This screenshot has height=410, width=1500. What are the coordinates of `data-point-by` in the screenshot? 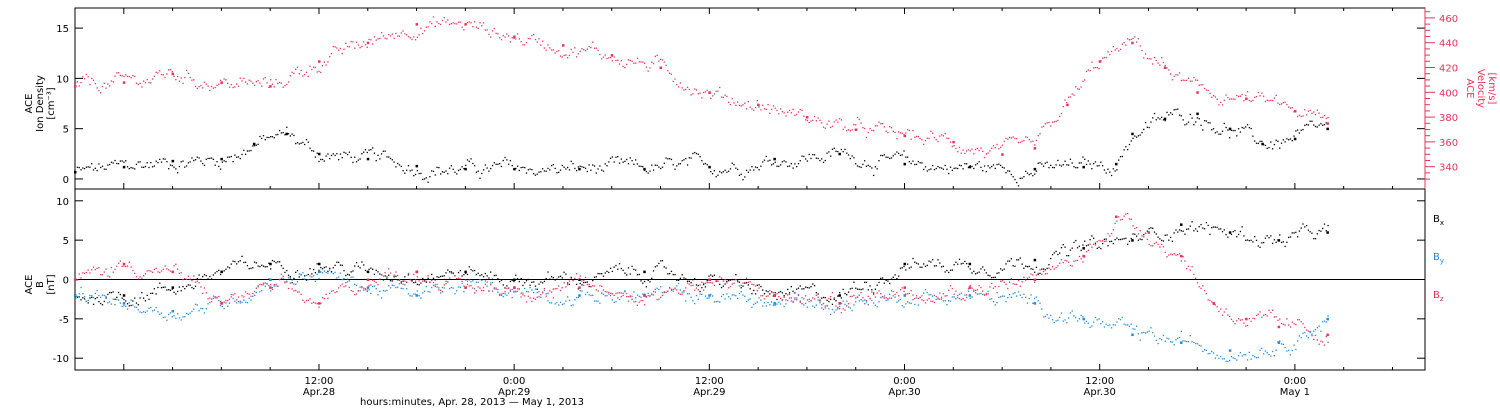 It's located at (1181, 342).